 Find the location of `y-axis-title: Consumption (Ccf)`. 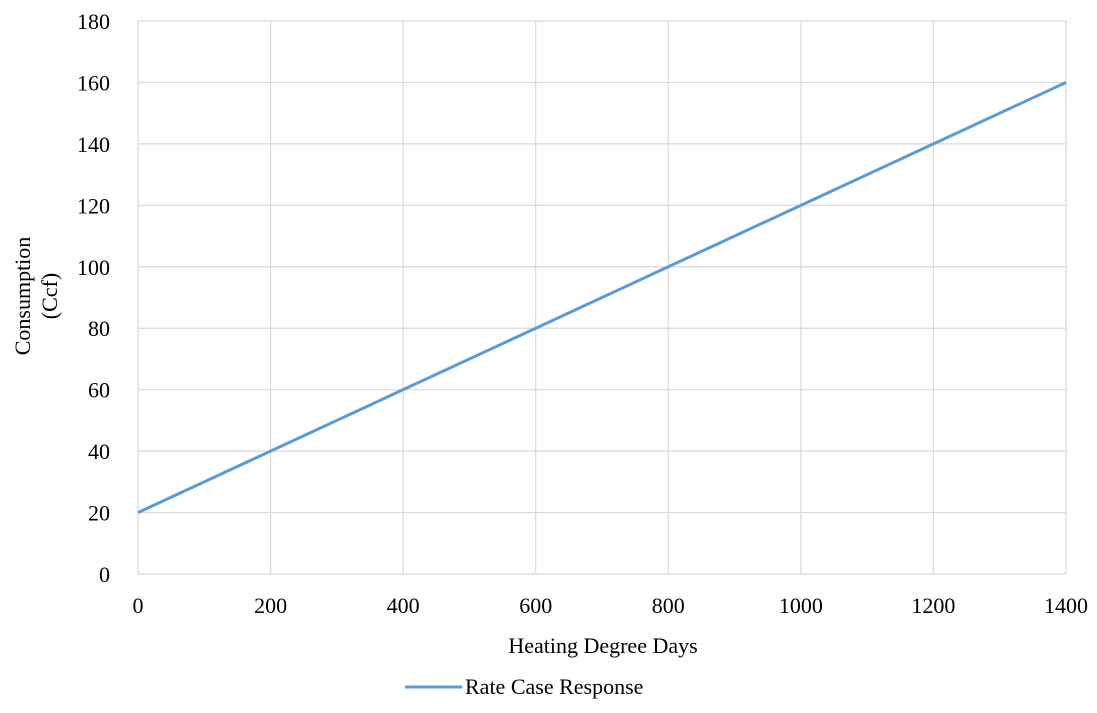

y-axis-title: Consumption (Ccf) is located at coordinates (36, 296).